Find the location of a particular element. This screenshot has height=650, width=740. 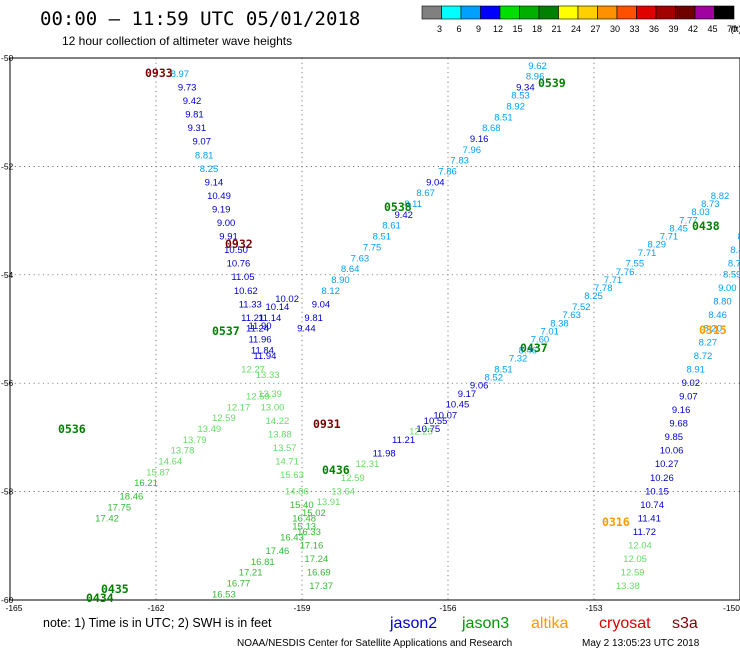

wave-height-value: 16.69 is located at coordinates (319, 573).